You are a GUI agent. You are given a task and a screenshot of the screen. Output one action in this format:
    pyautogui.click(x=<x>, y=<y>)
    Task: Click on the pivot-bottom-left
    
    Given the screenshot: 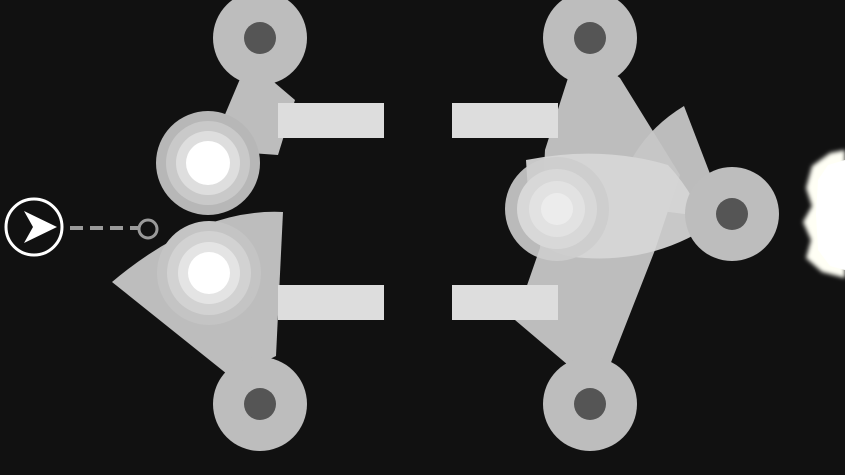 What is the action you would take?
    pyautogui.click(x=260, y=404)
    